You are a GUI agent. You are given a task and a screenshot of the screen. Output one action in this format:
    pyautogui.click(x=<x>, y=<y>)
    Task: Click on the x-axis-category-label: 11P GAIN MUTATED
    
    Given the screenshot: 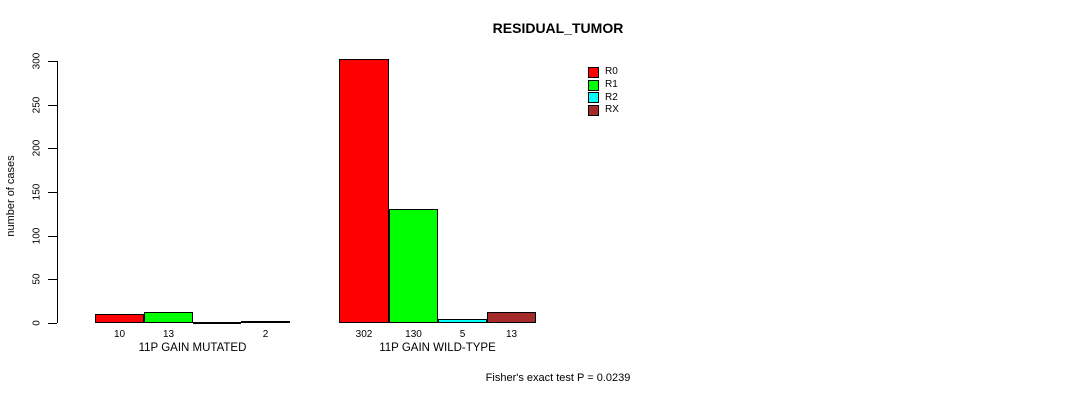 What is the action you would take?
    pyautogui.click(x=192, y=348)
    